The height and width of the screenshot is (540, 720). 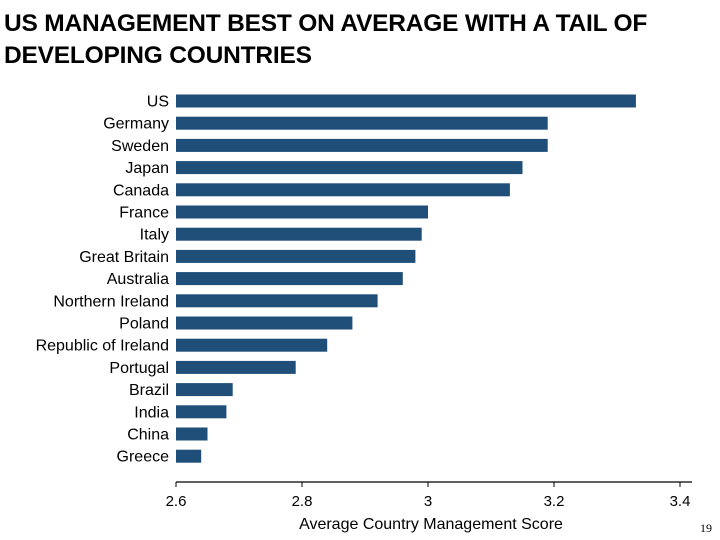 I want to click on category-label: France, so click(x=144, y=213).